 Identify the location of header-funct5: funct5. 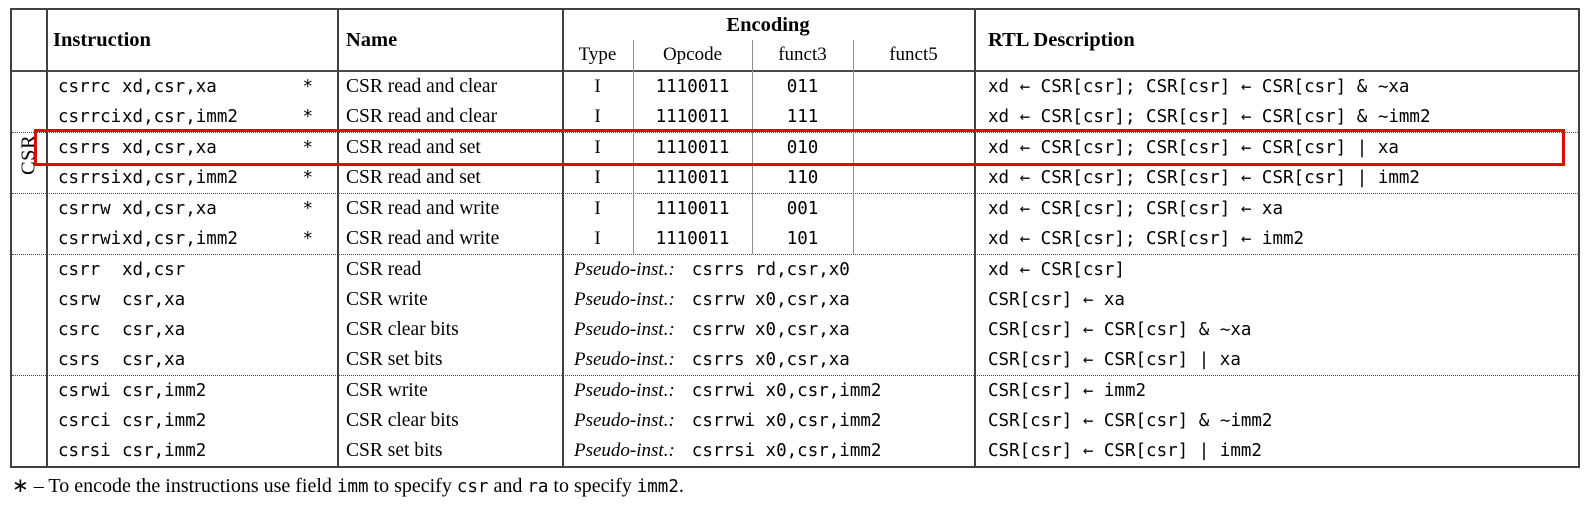
(913, 54).